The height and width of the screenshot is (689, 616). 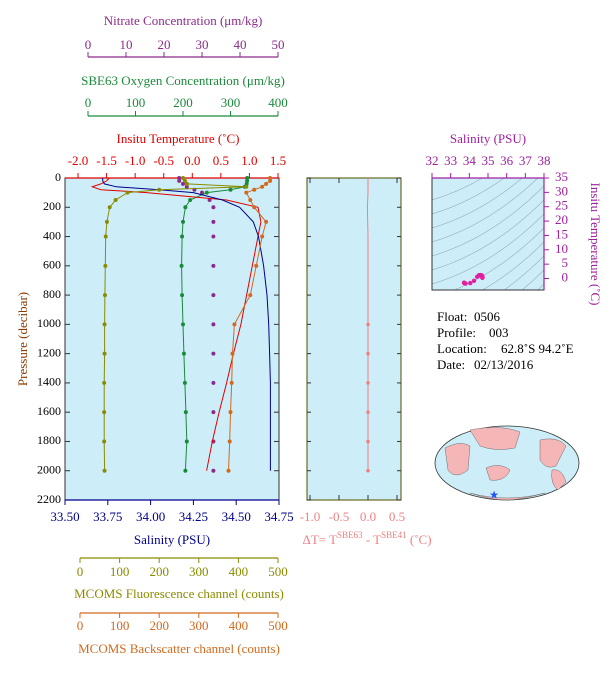 What do you see at coordinates (565, 262) in the screenshot?
I see `y-tick-label: 5` at bounding box center [565, 262].